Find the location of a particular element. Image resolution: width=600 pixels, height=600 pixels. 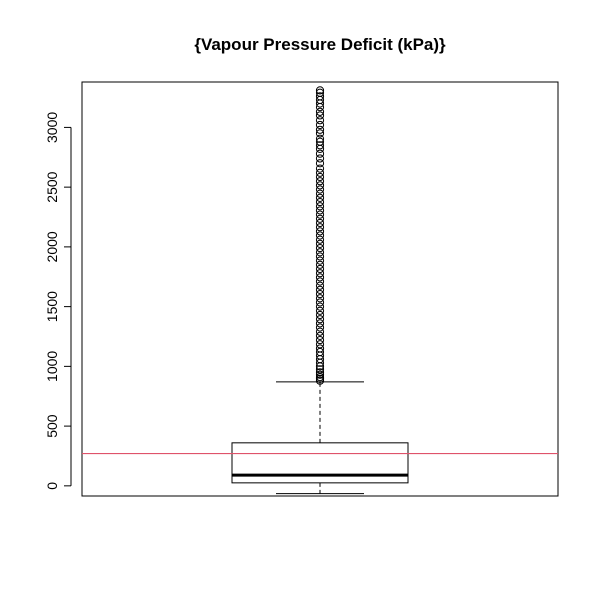

y-tick-label: 0 is located at coordinates (52, 486).